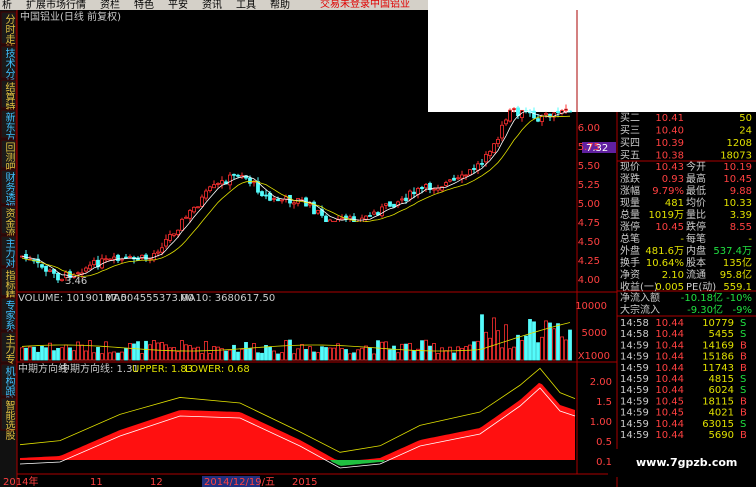 The height and width of the screenshot is (487, 756). I want to click on sidebar-tab-label: 结算特, so click(9, 96).